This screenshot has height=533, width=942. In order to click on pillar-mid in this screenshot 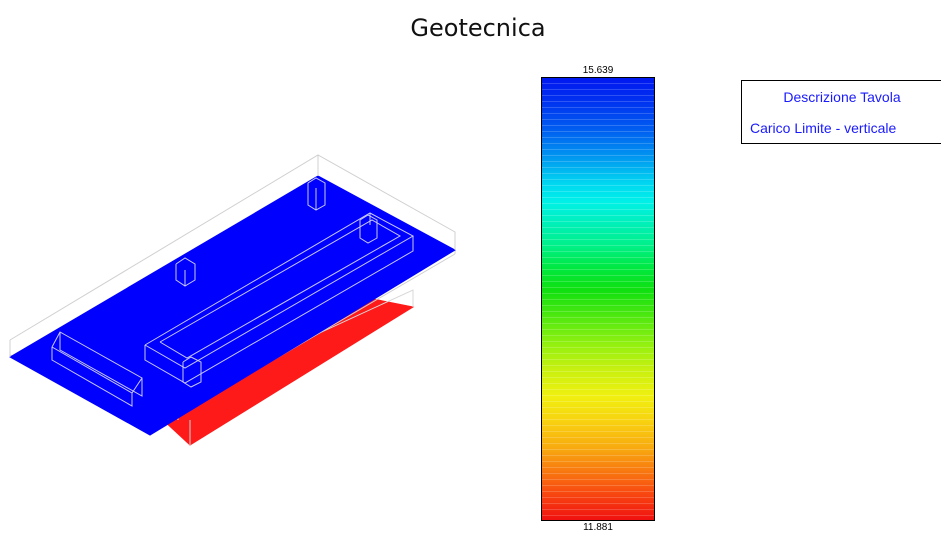, I will do `click(185, 272)`.